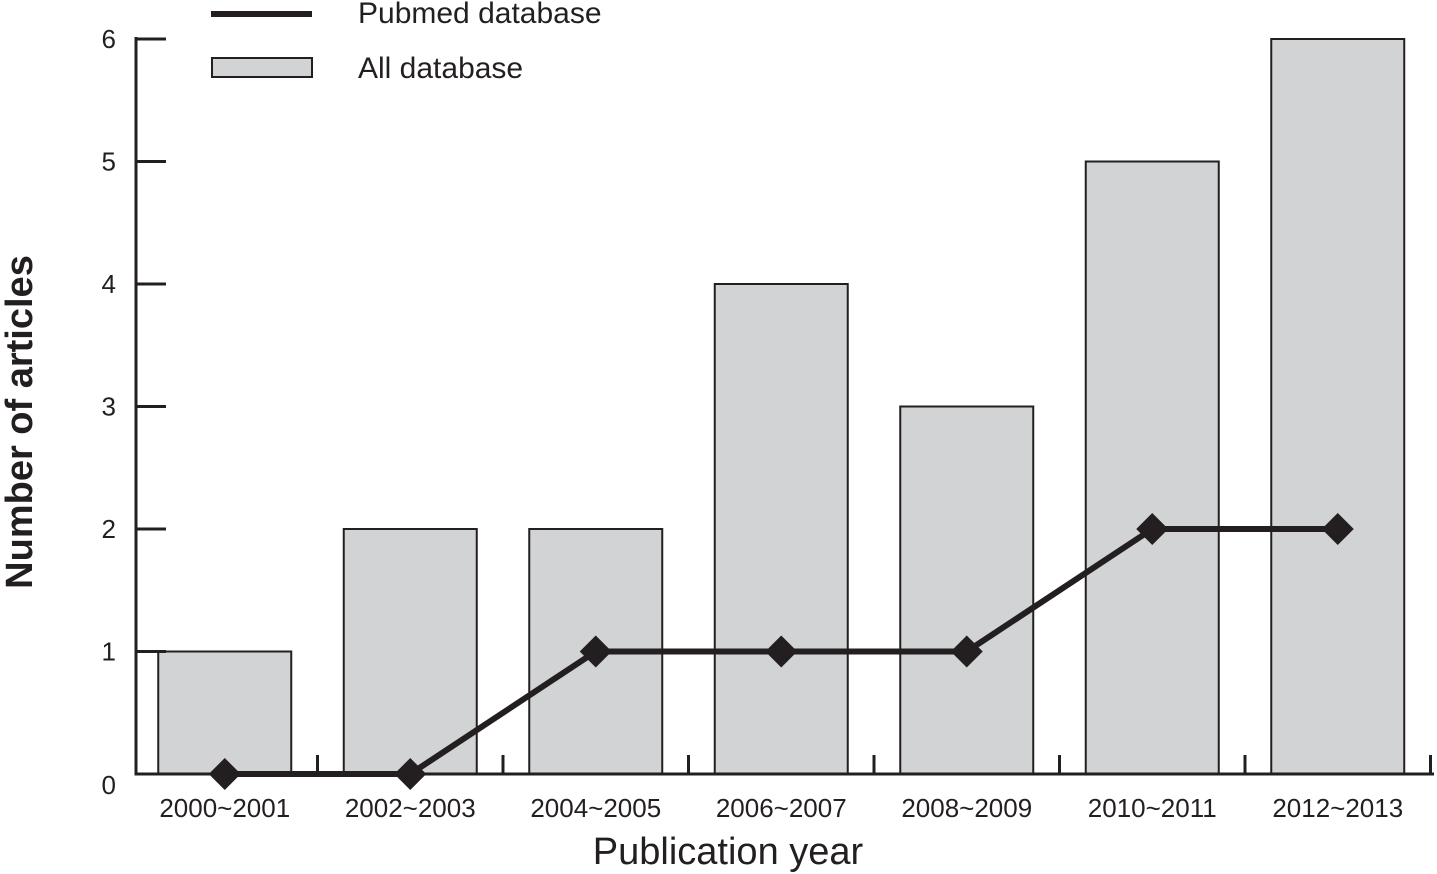 This screenshot has height=874, width=1437. Describe the element at coordinates (966, 808) in the screenshot. I see `x-tick-label-2008~2009: 2008~2009` at that location.